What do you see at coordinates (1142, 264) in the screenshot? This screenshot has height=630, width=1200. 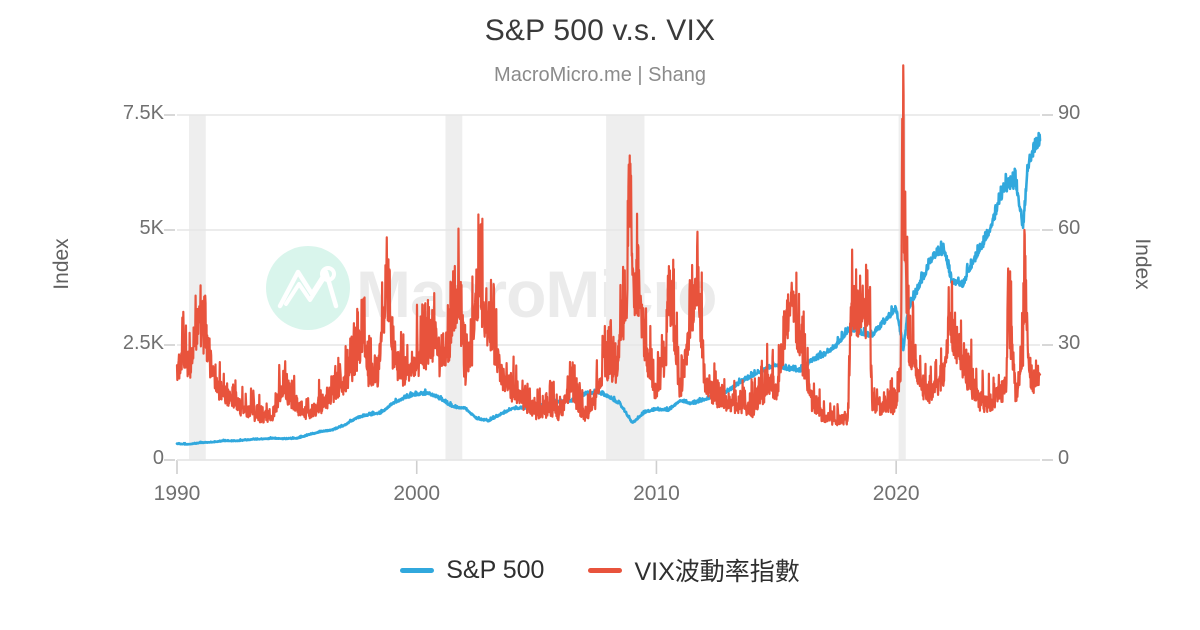 I see `right-axis-title: Index` at bounding box center [1142, 264].